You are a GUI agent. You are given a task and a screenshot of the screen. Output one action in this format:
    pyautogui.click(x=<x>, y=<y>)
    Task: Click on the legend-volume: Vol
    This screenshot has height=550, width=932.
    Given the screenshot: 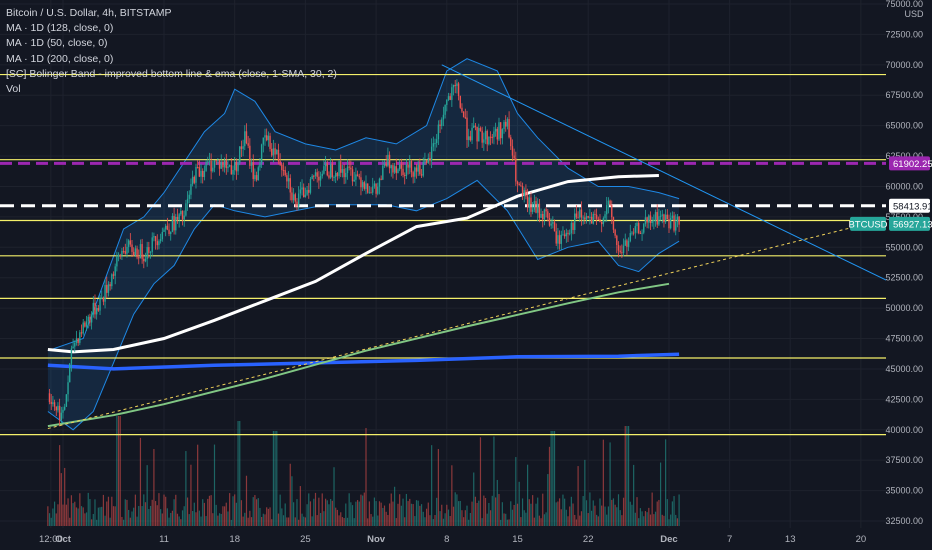 What is the action you would take?
    pyautogui.click(x=13, y=89)
    